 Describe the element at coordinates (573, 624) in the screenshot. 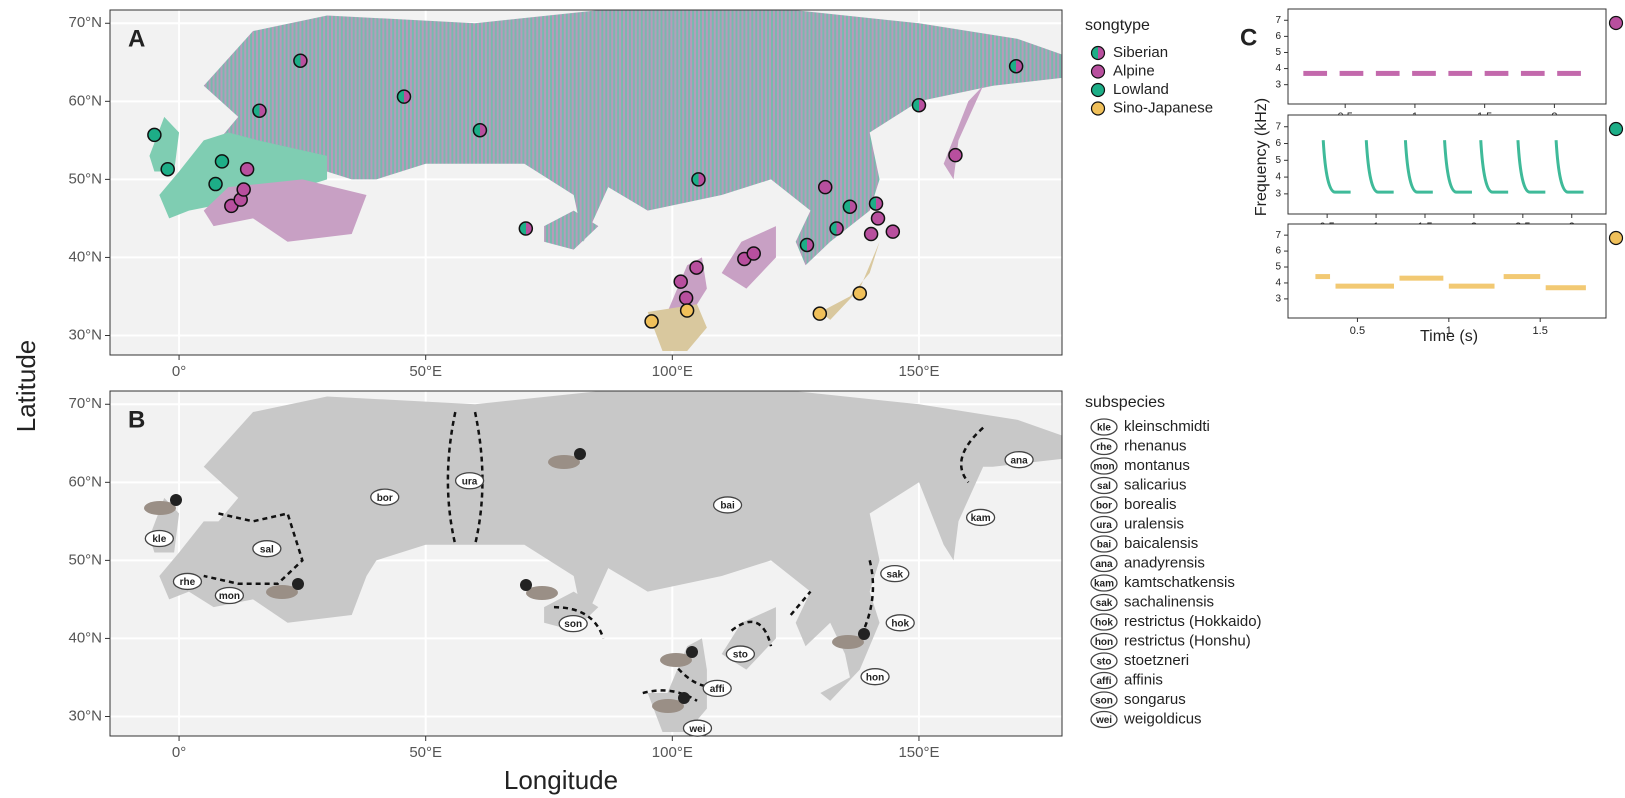

I see `subspecies-code: son` at that location.